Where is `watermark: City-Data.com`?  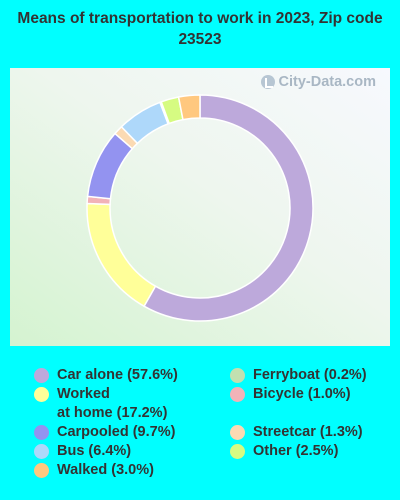
watermark: City-Data.com is located at coordinates (318, 82).